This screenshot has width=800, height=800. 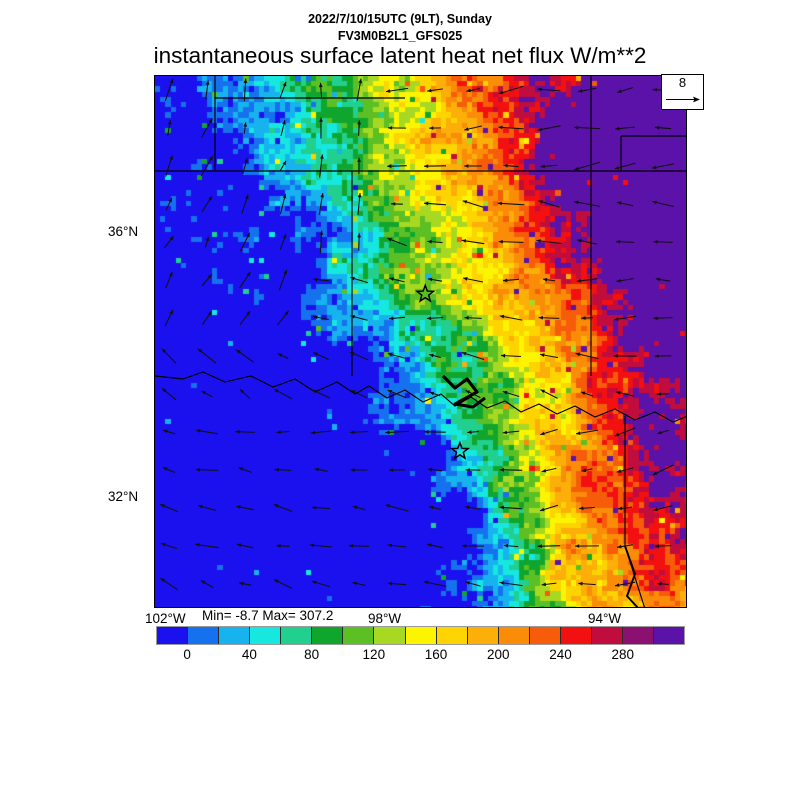 I want to click on colorbar-swatches, so click(x=420, y=635).